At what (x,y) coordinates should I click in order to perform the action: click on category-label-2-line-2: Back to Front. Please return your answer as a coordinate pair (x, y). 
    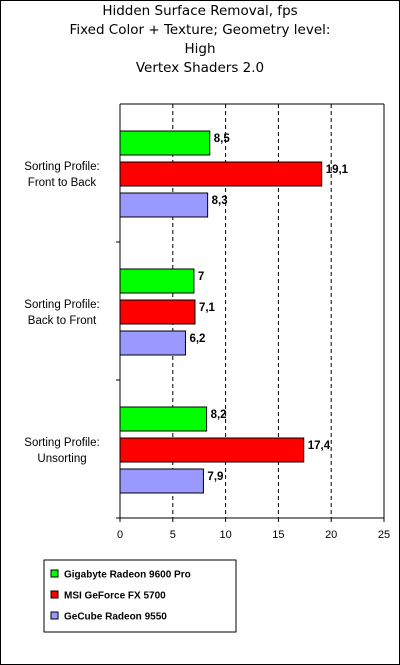
    Looking at the image, I should click on (62, 321).